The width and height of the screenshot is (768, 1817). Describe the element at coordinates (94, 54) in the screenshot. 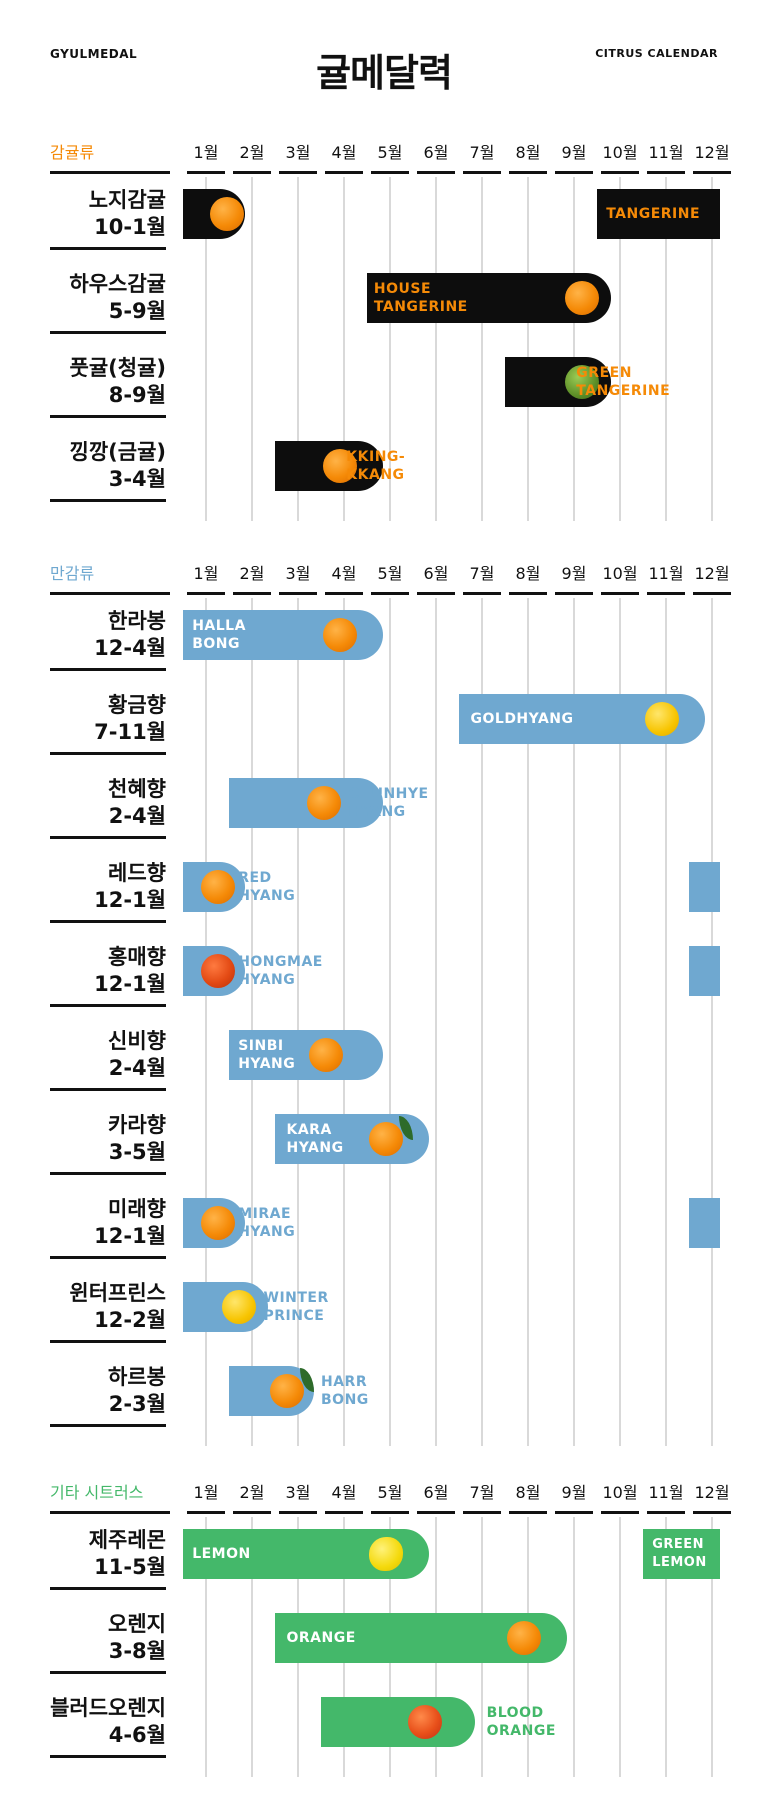

I see `brand-logo-left: GYULMEDAL` at that location.